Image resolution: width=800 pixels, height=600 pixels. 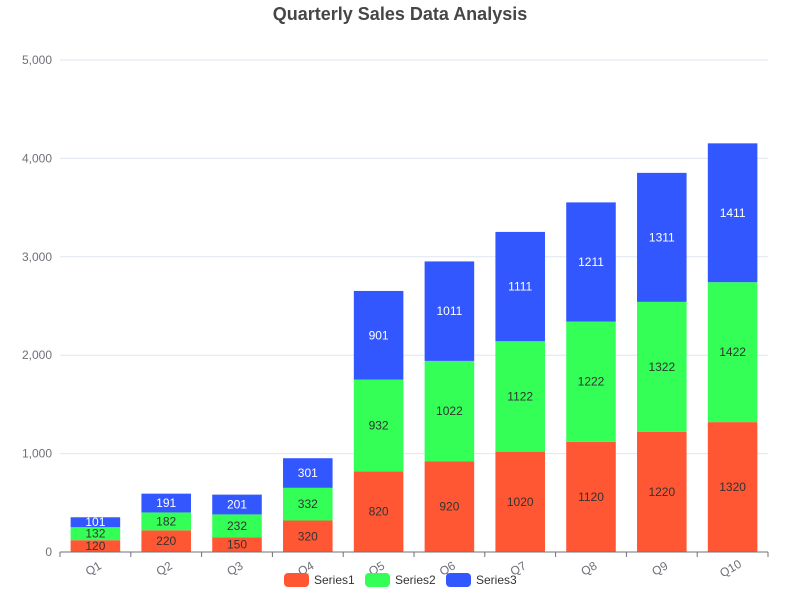 I want to click on x-tick-label: Q10, so click(x=730, y=569).